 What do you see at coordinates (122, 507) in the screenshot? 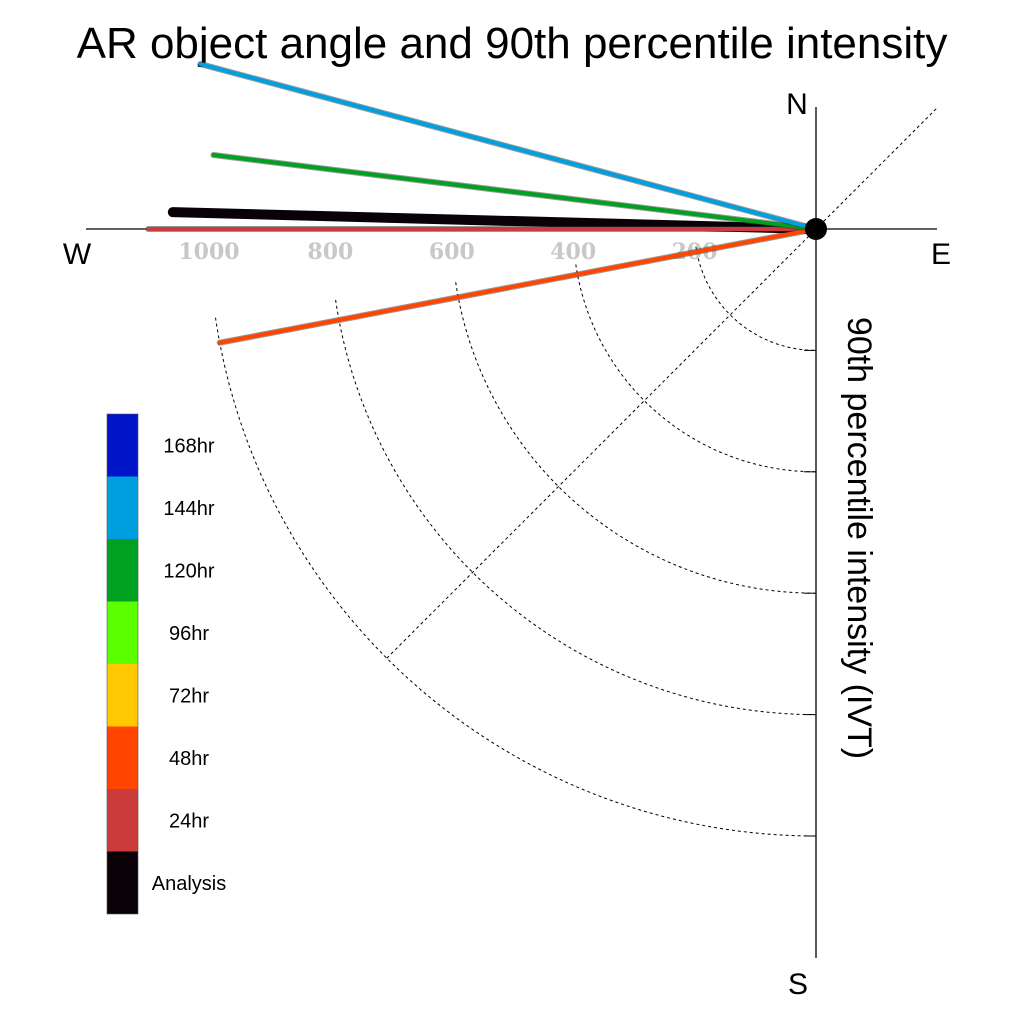
I see `legend-swatch-144hr` at bounding box center [122, 507].